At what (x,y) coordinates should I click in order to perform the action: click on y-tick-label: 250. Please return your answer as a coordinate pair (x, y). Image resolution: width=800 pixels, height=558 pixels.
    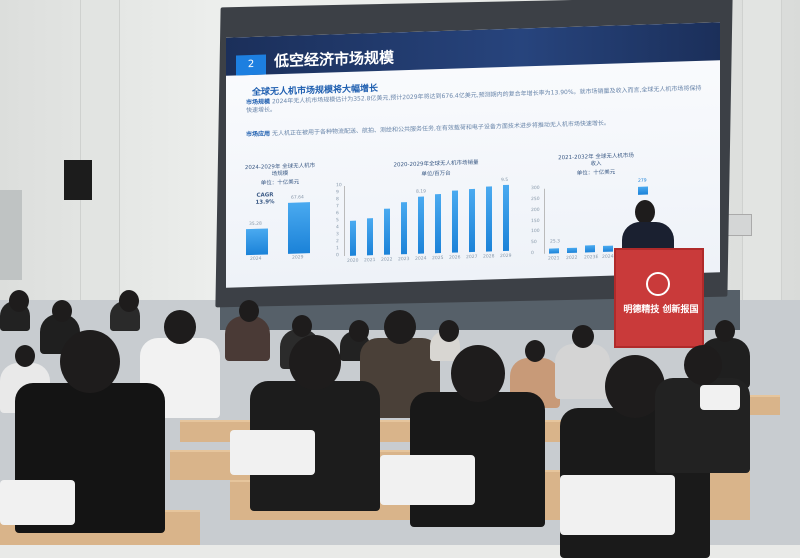
    Looking at the image, I should click on (535, 199).